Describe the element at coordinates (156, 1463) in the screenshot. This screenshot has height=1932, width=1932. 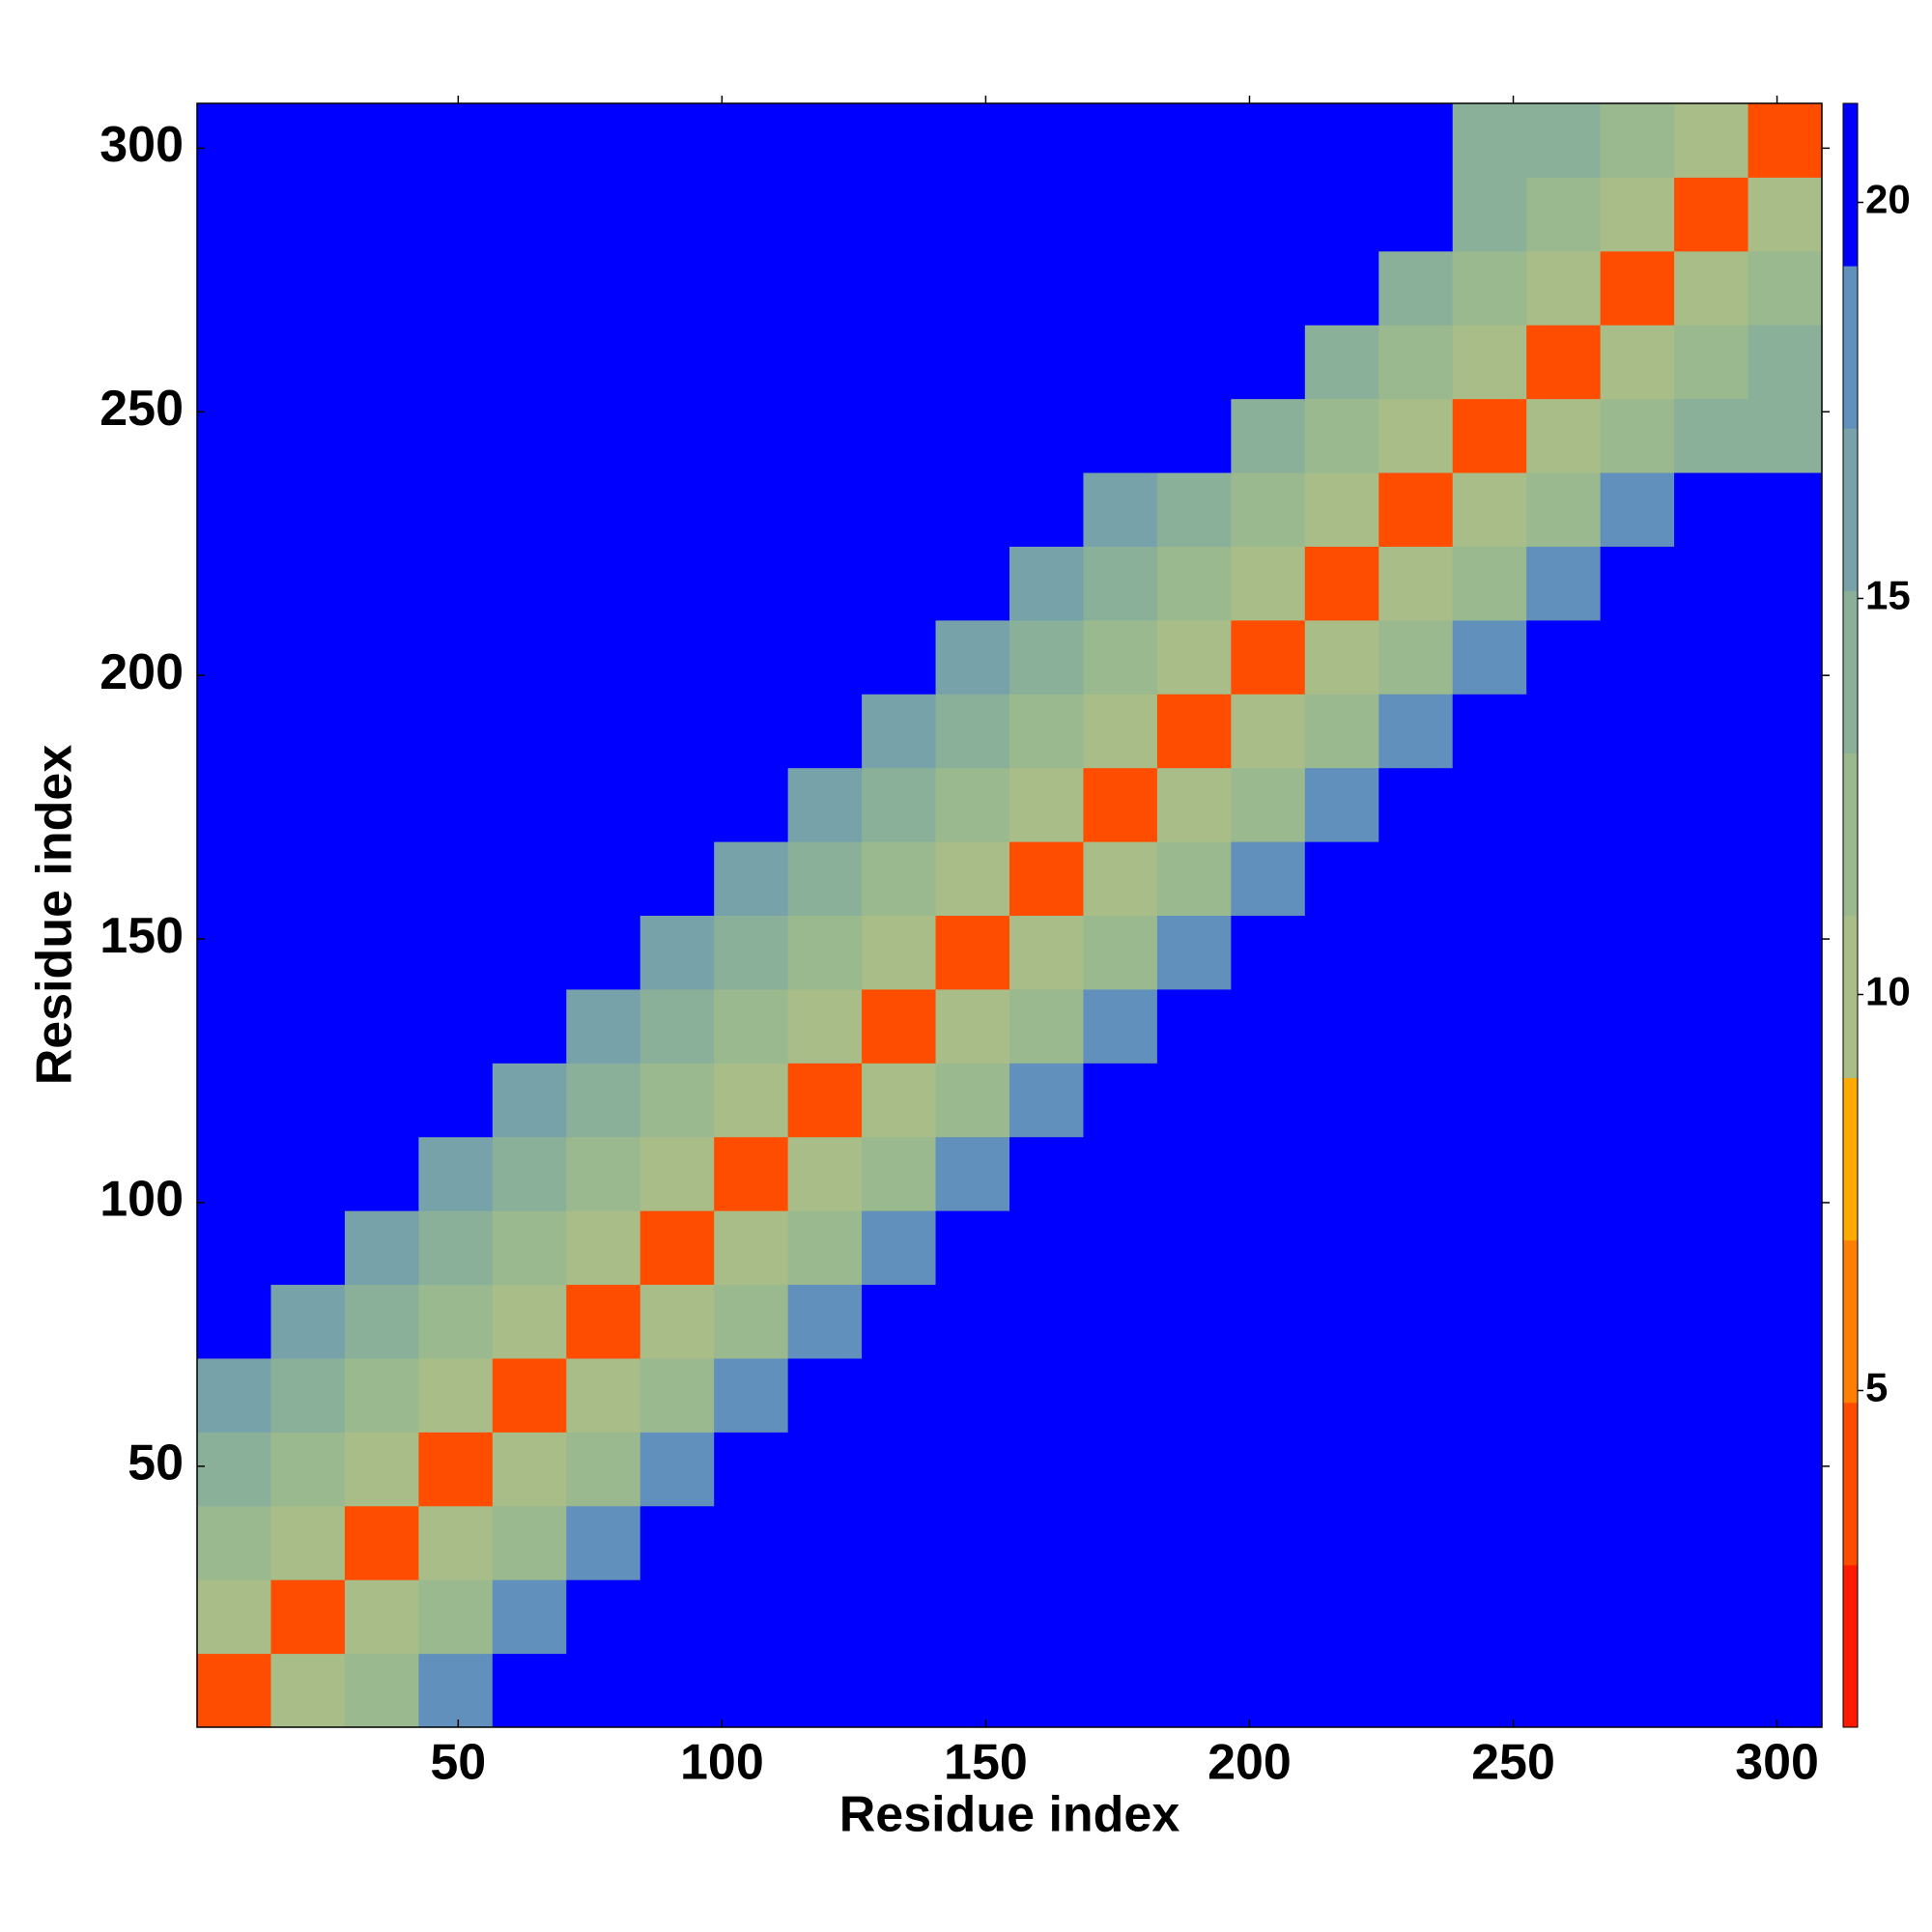
I see `y-tick-label: 50` at that location.